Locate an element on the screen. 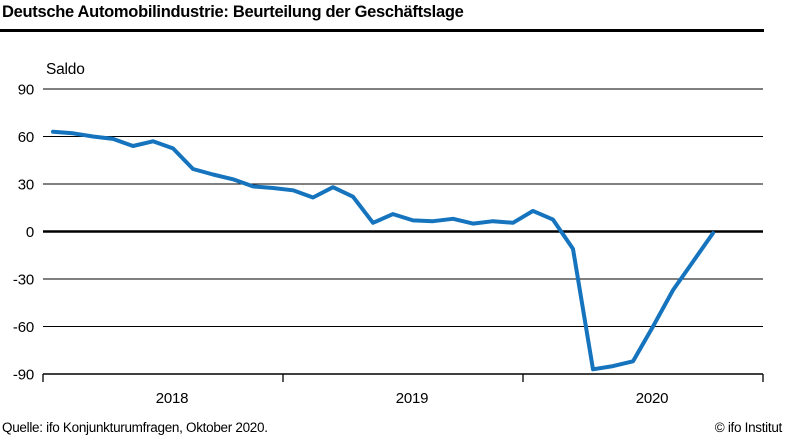 The image size is (787, 443). x-axis-year-label: 2020 is located at coordinates (652, 398).